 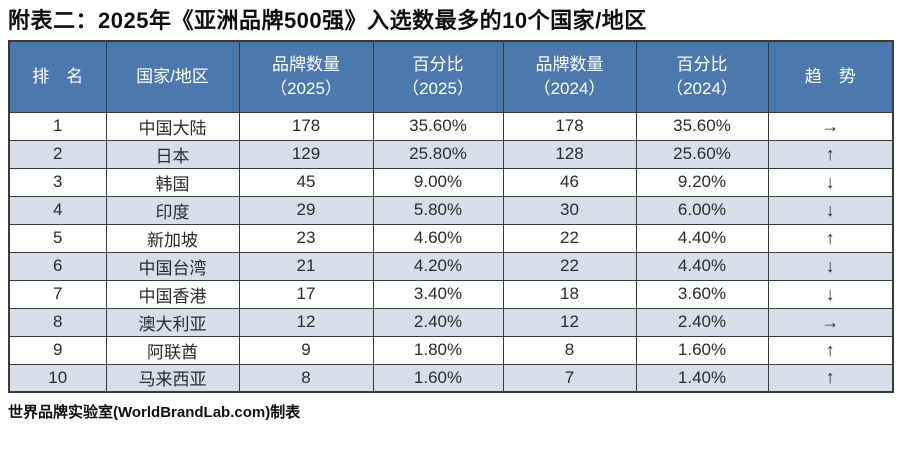 I want to click on cell-pct-2024: 3.60%, so click(x=702, y=294).